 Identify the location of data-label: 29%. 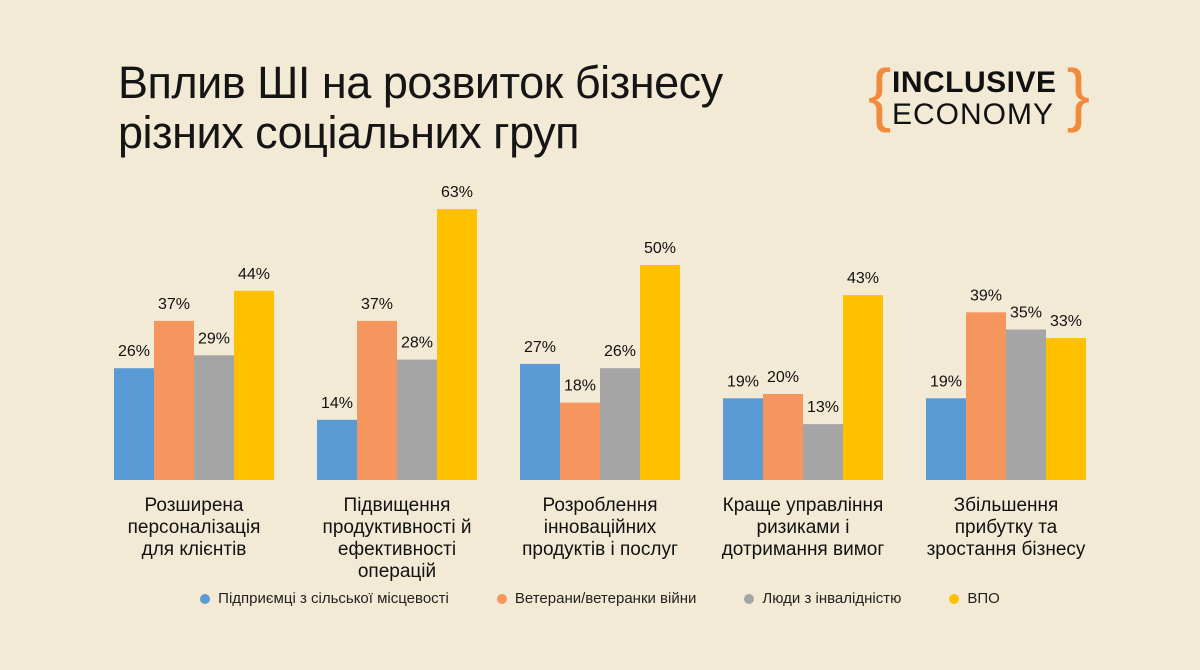
(214, 338).